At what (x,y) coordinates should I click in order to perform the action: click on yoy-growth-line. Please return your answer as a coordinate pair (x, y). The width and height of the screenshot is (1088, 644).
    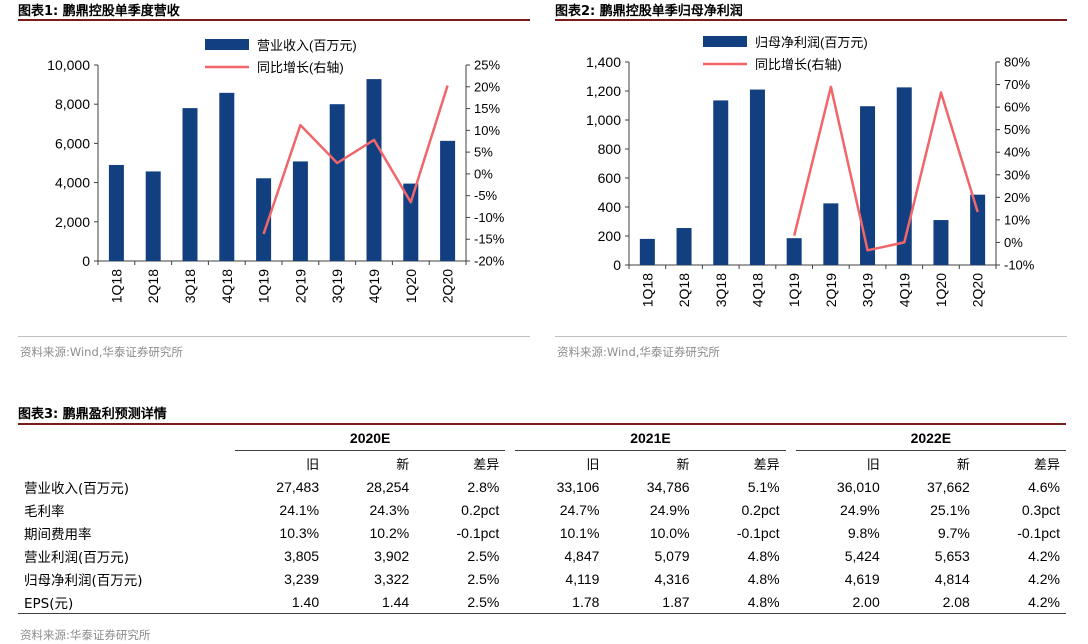
    Looking at the image, I should click on (355, 160).